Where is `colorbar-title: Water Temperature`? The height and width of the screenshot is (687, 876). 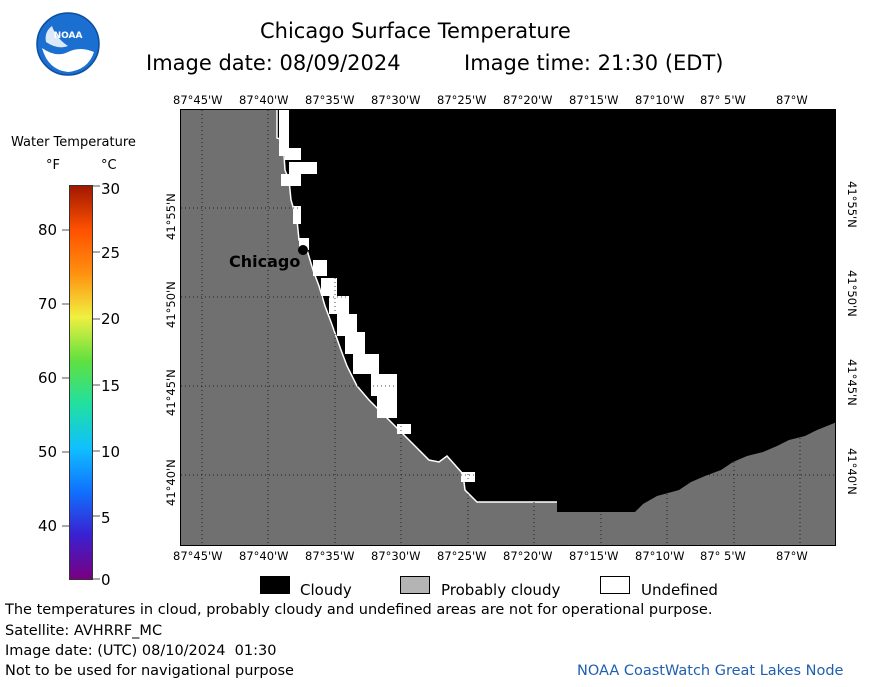 colorbar-title: Water Temperature is located at coordinates (73, 142).